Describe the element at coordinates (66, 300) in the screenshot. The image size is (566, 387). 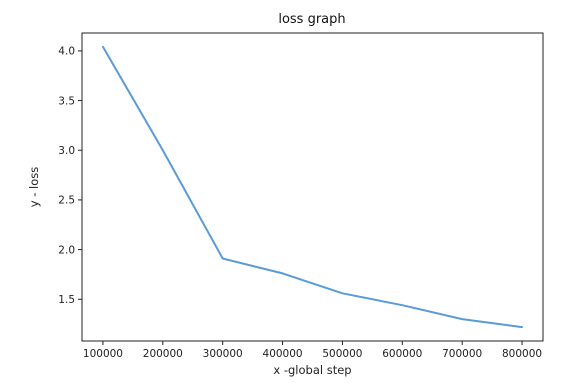
I see `y-tick-label: 1.5` at that location.